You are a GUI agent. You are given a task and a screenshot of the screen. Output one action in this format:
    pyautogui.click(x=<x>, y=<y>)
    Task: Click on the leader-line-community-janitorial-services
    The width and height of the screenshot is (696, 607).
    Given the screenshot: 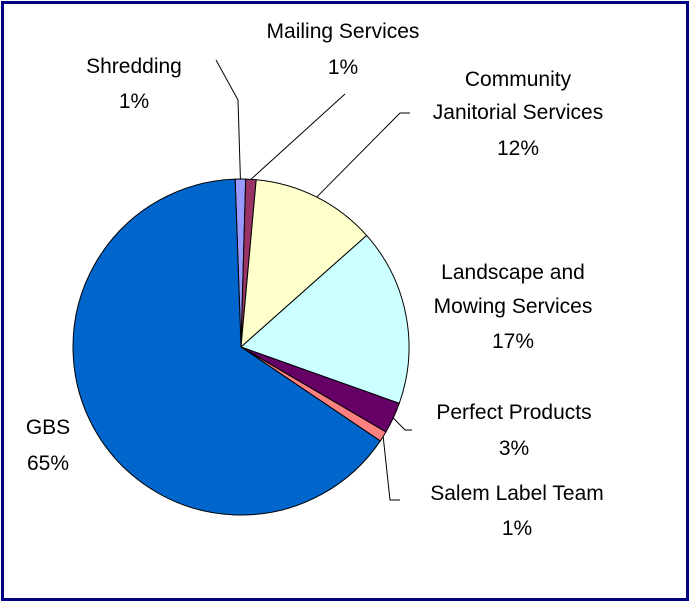 What is the action you would take?
    pyautogui.click(x=363, y=155)
    